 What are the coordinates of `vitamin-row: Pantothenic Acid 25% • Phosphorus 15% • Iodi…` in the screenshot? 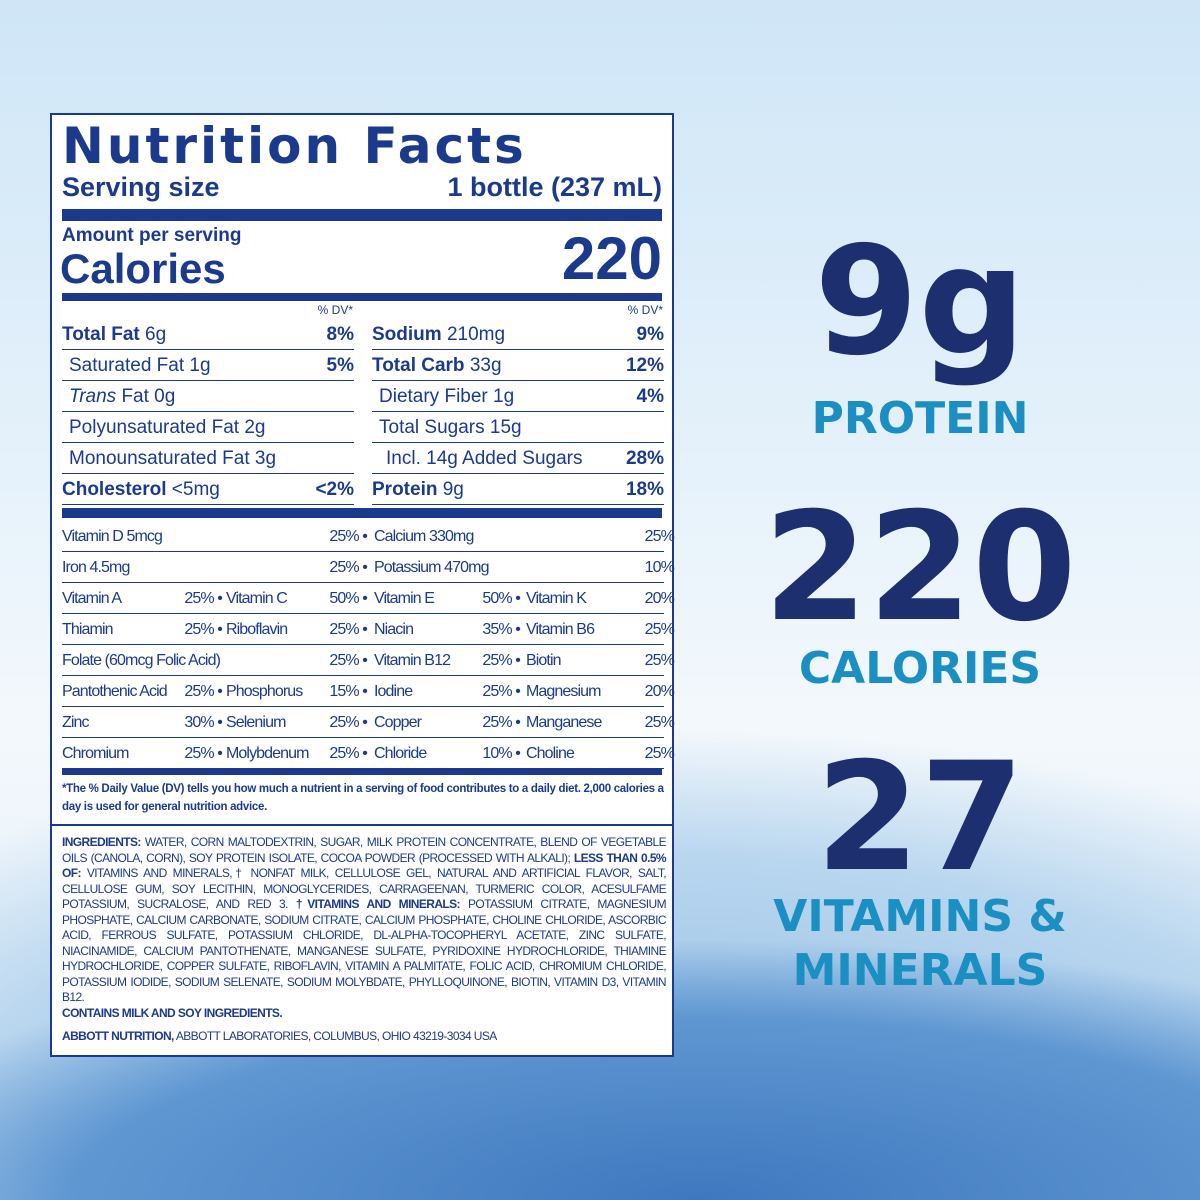 It's located at (368, 691).